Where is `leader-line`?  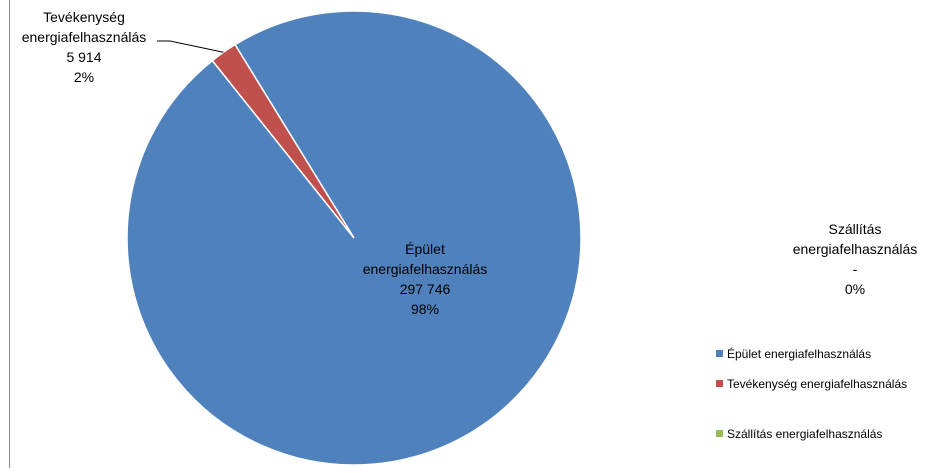
leader-line is located at coordinates (190, 46).